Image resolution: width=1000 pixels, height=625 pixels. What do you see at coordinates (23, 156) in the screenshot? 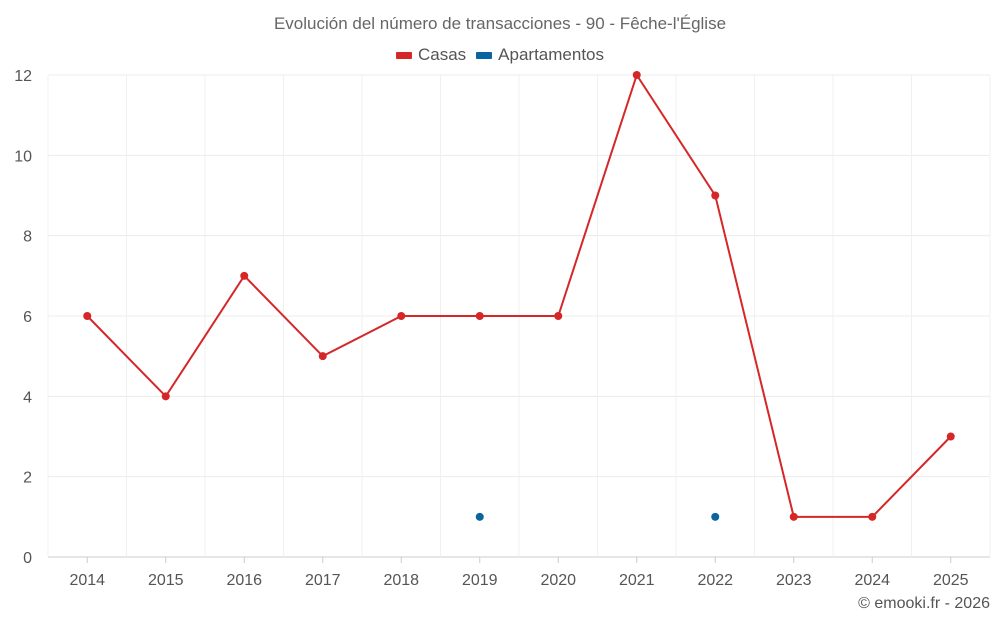
I see `y-tick-label: 10` at bounding box center [23, 156].